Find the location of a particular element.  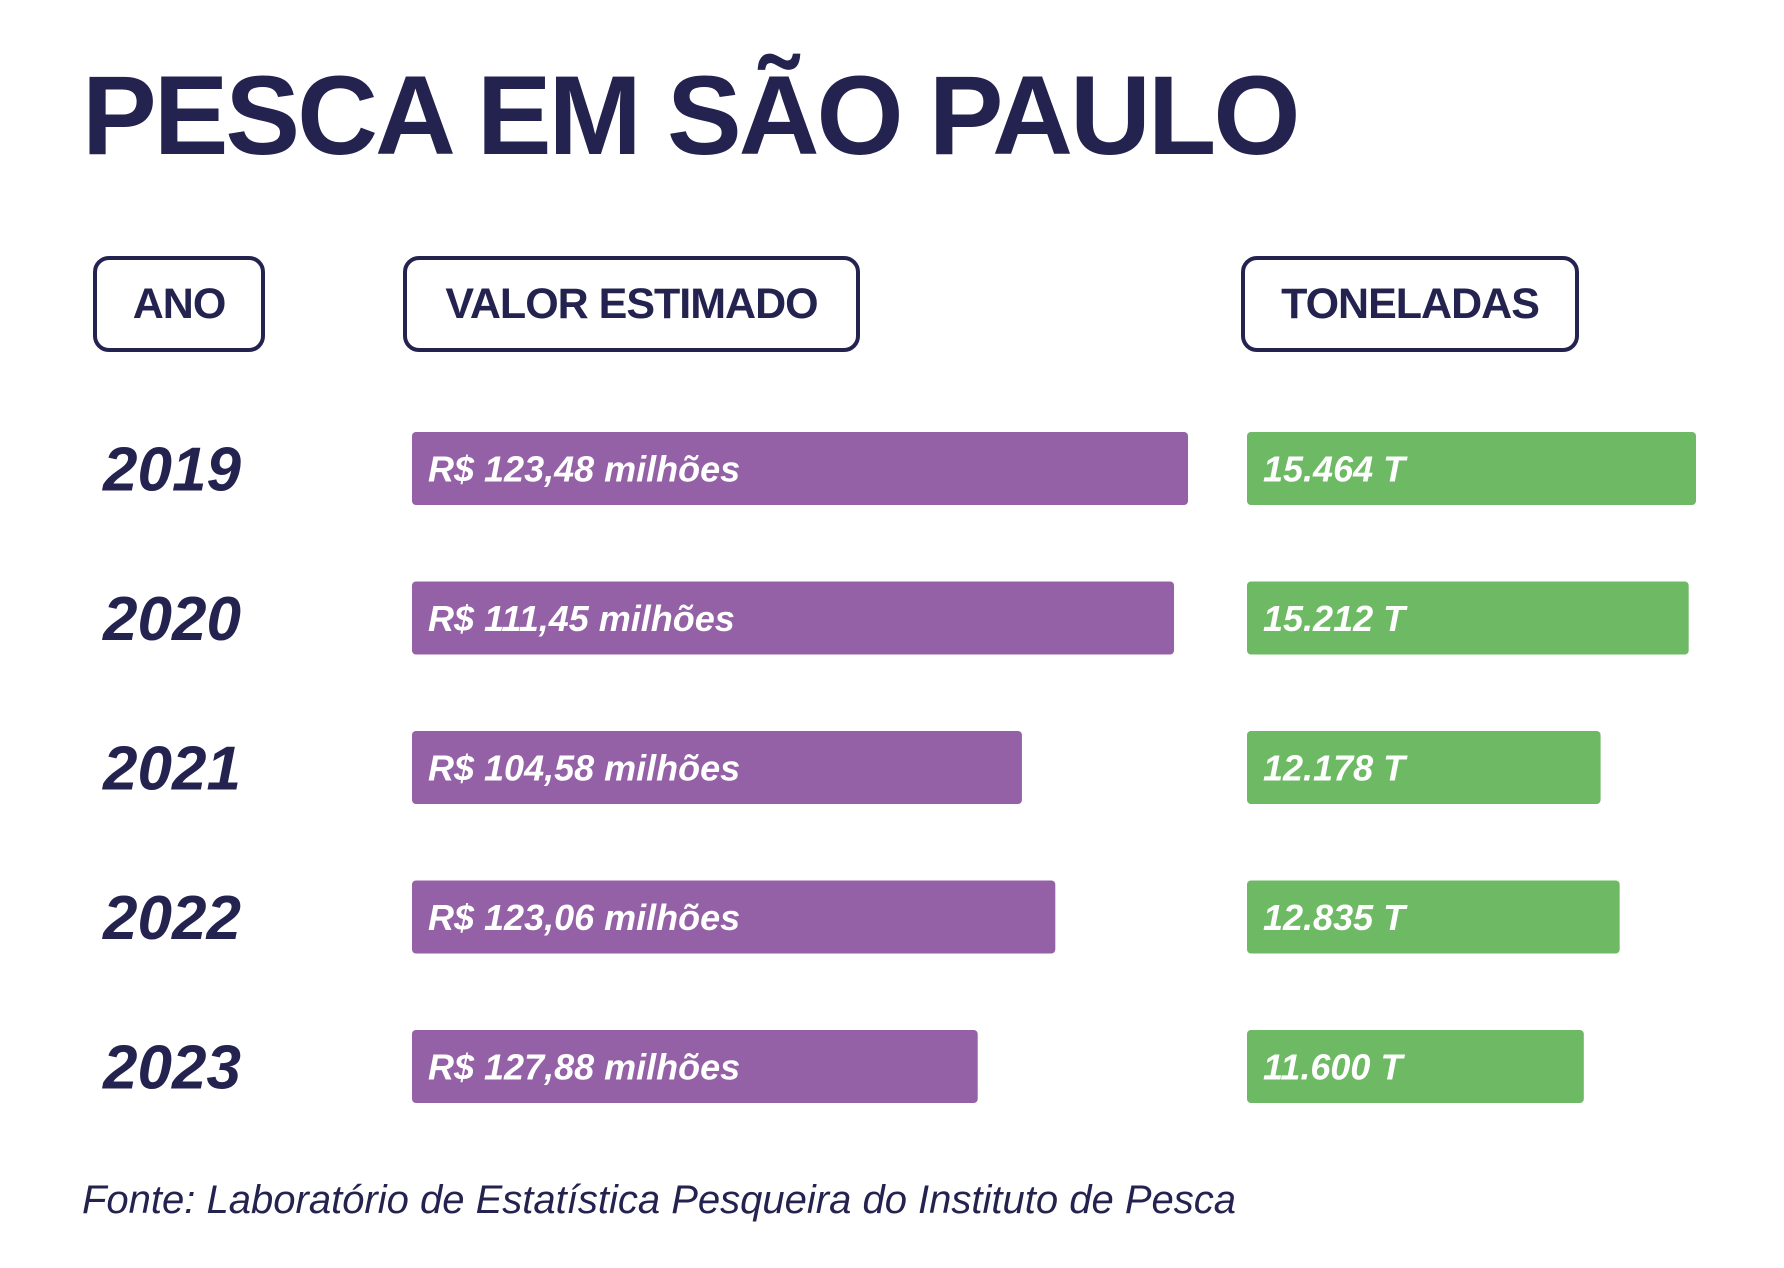

header-year: ANO is located at coordinates (179, 304).